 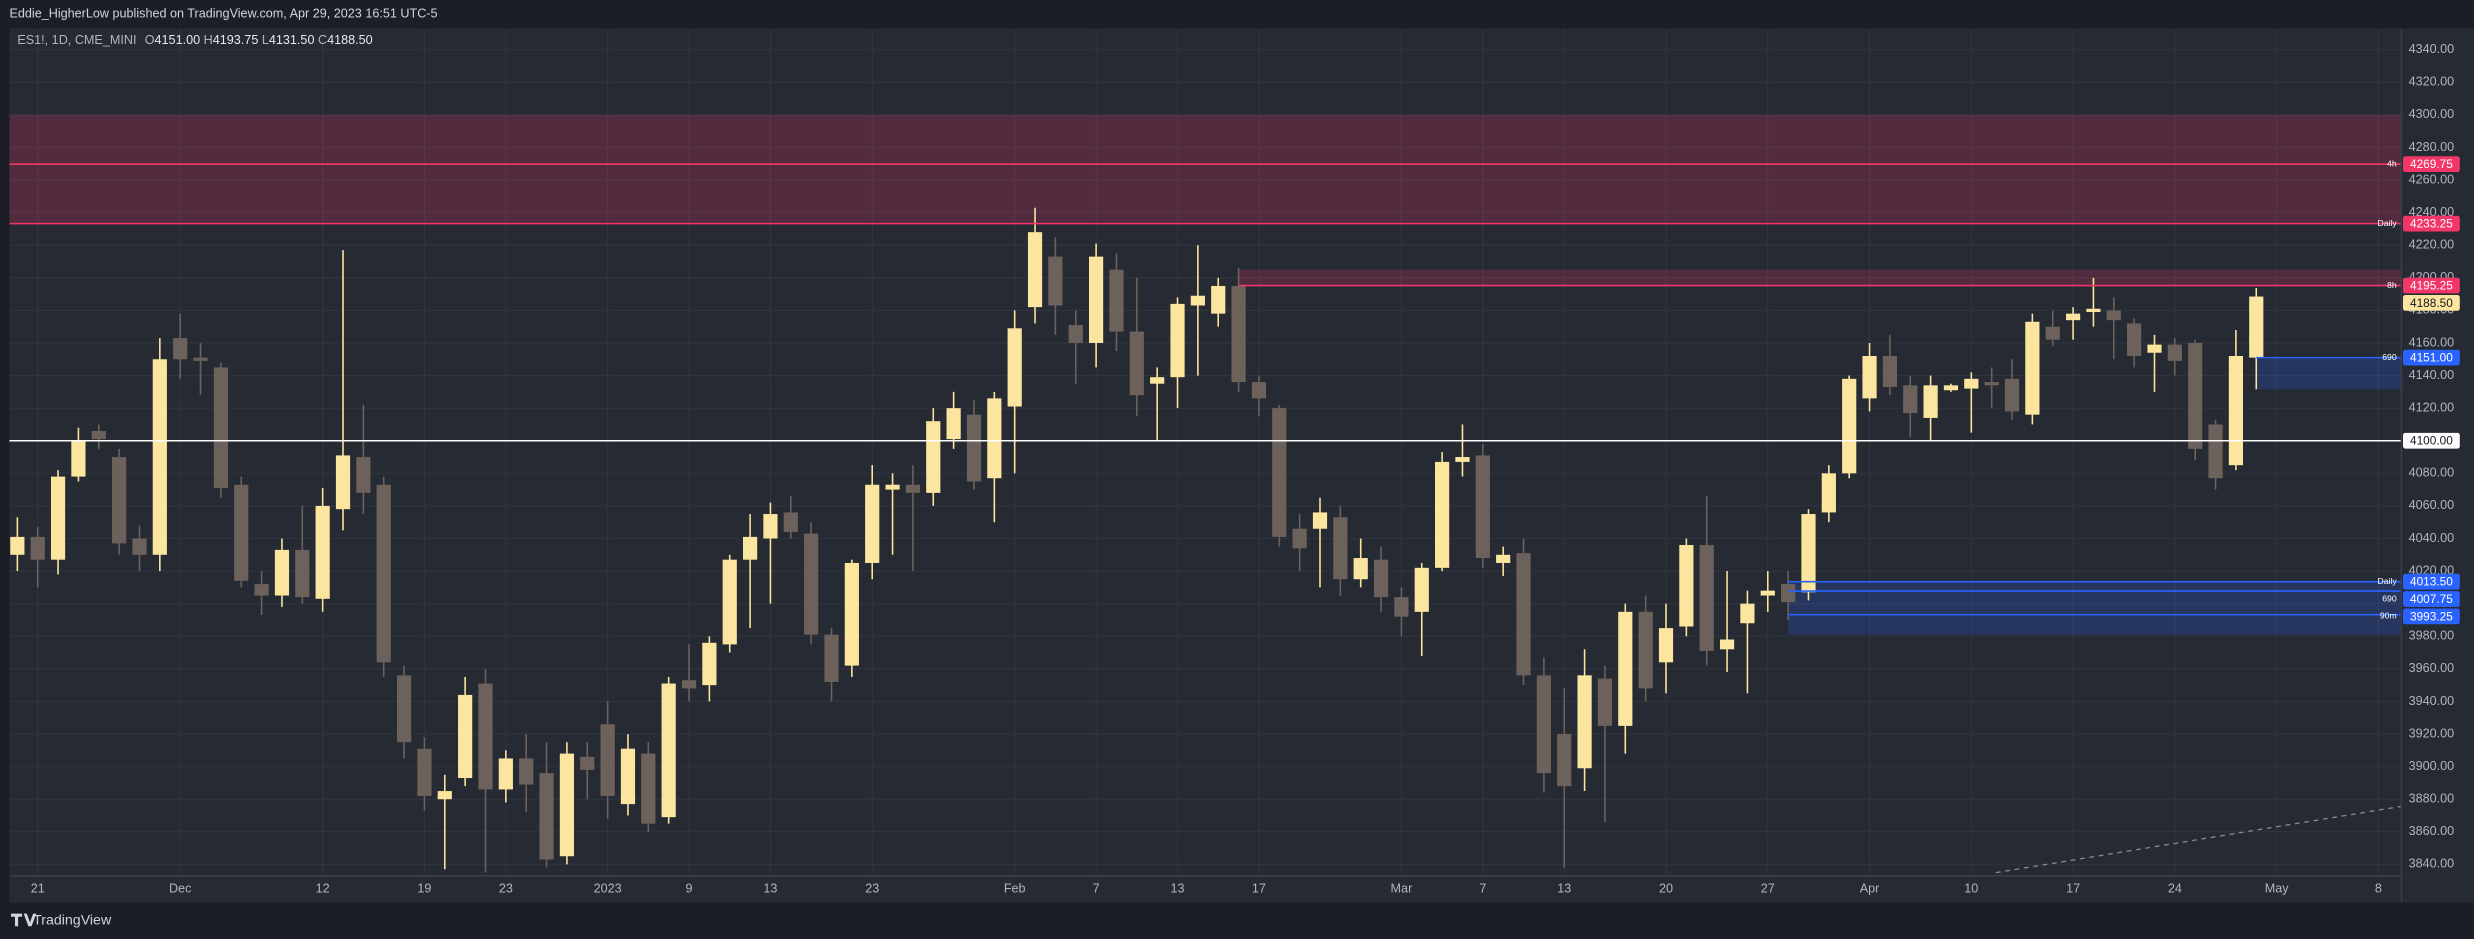 What do you see at coordinates (2175, 889) in the screenshot?
I see `x-tick-label: 24` at bounding box center [2175, 889].